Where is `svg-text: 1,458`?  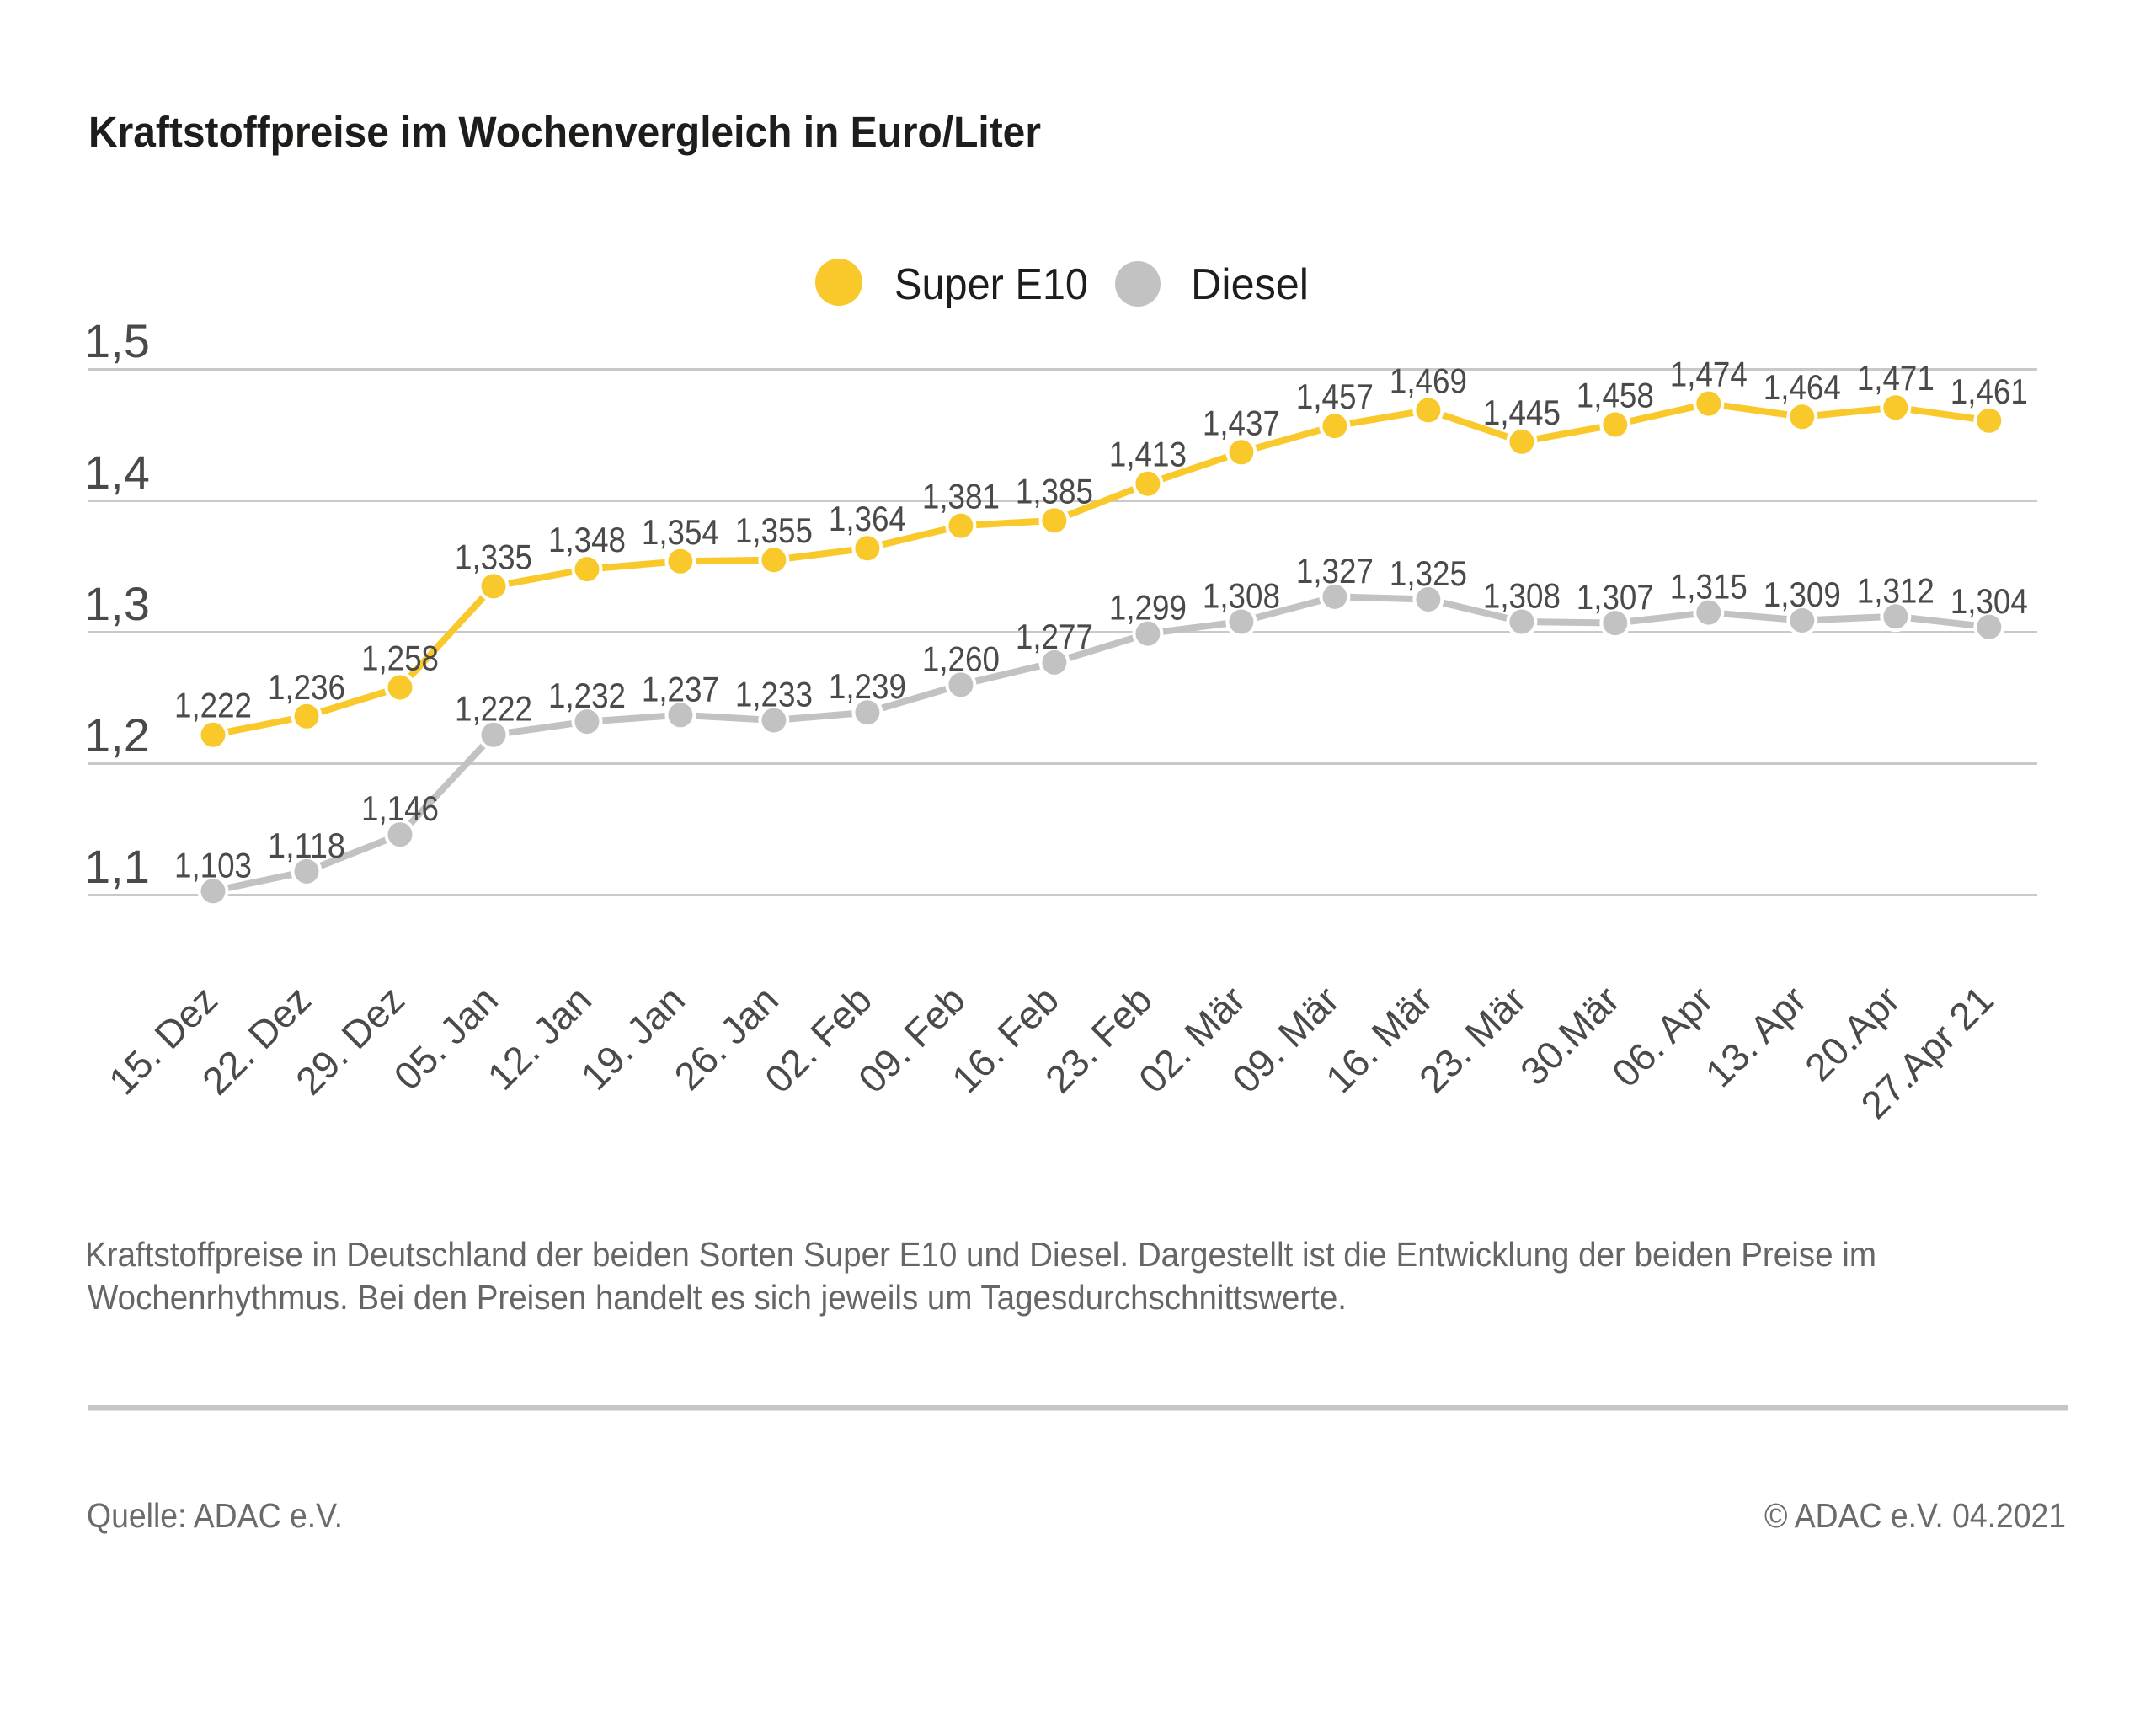 svg-text: 1,458 is located at coordinates (1615, 395).